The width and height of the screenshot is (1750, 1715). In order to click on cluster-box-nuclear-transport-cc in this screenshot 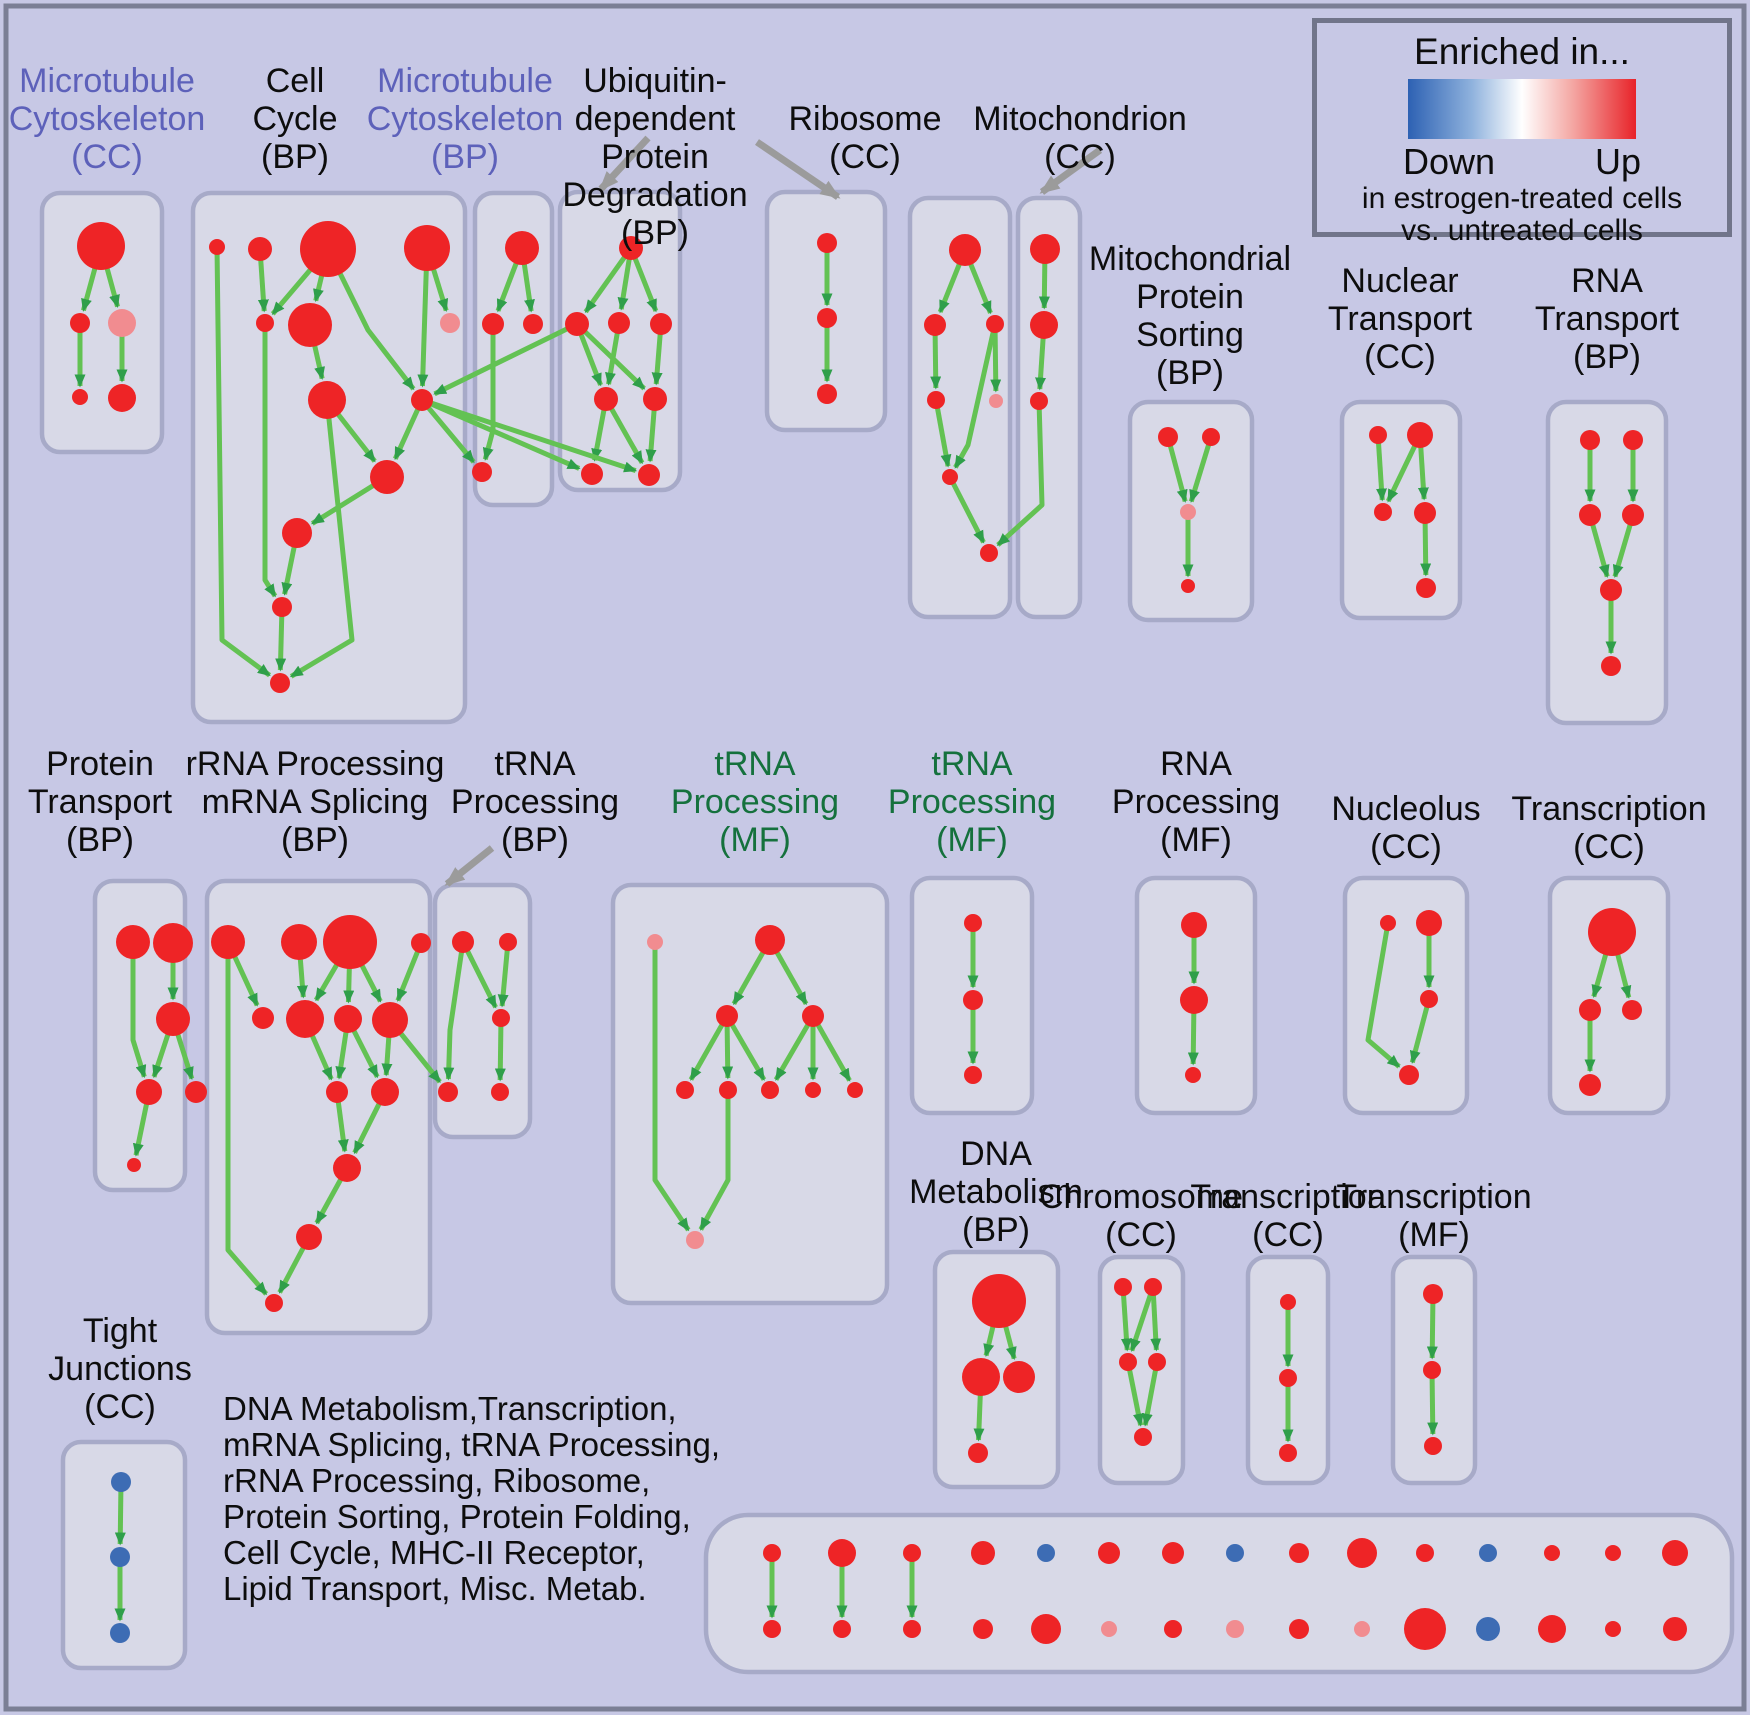, I will do `click(1401, 510)`.